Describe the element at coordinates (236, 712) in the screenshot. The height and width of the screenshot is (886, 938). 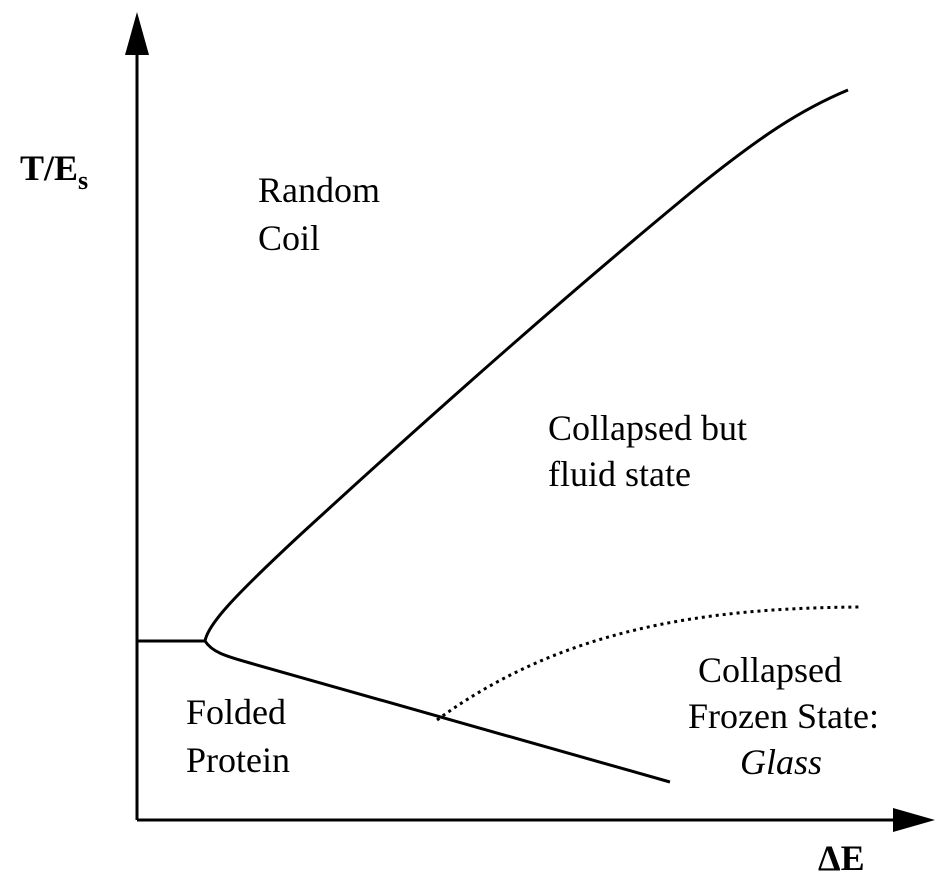
I see `region-label: Folded` at that location.